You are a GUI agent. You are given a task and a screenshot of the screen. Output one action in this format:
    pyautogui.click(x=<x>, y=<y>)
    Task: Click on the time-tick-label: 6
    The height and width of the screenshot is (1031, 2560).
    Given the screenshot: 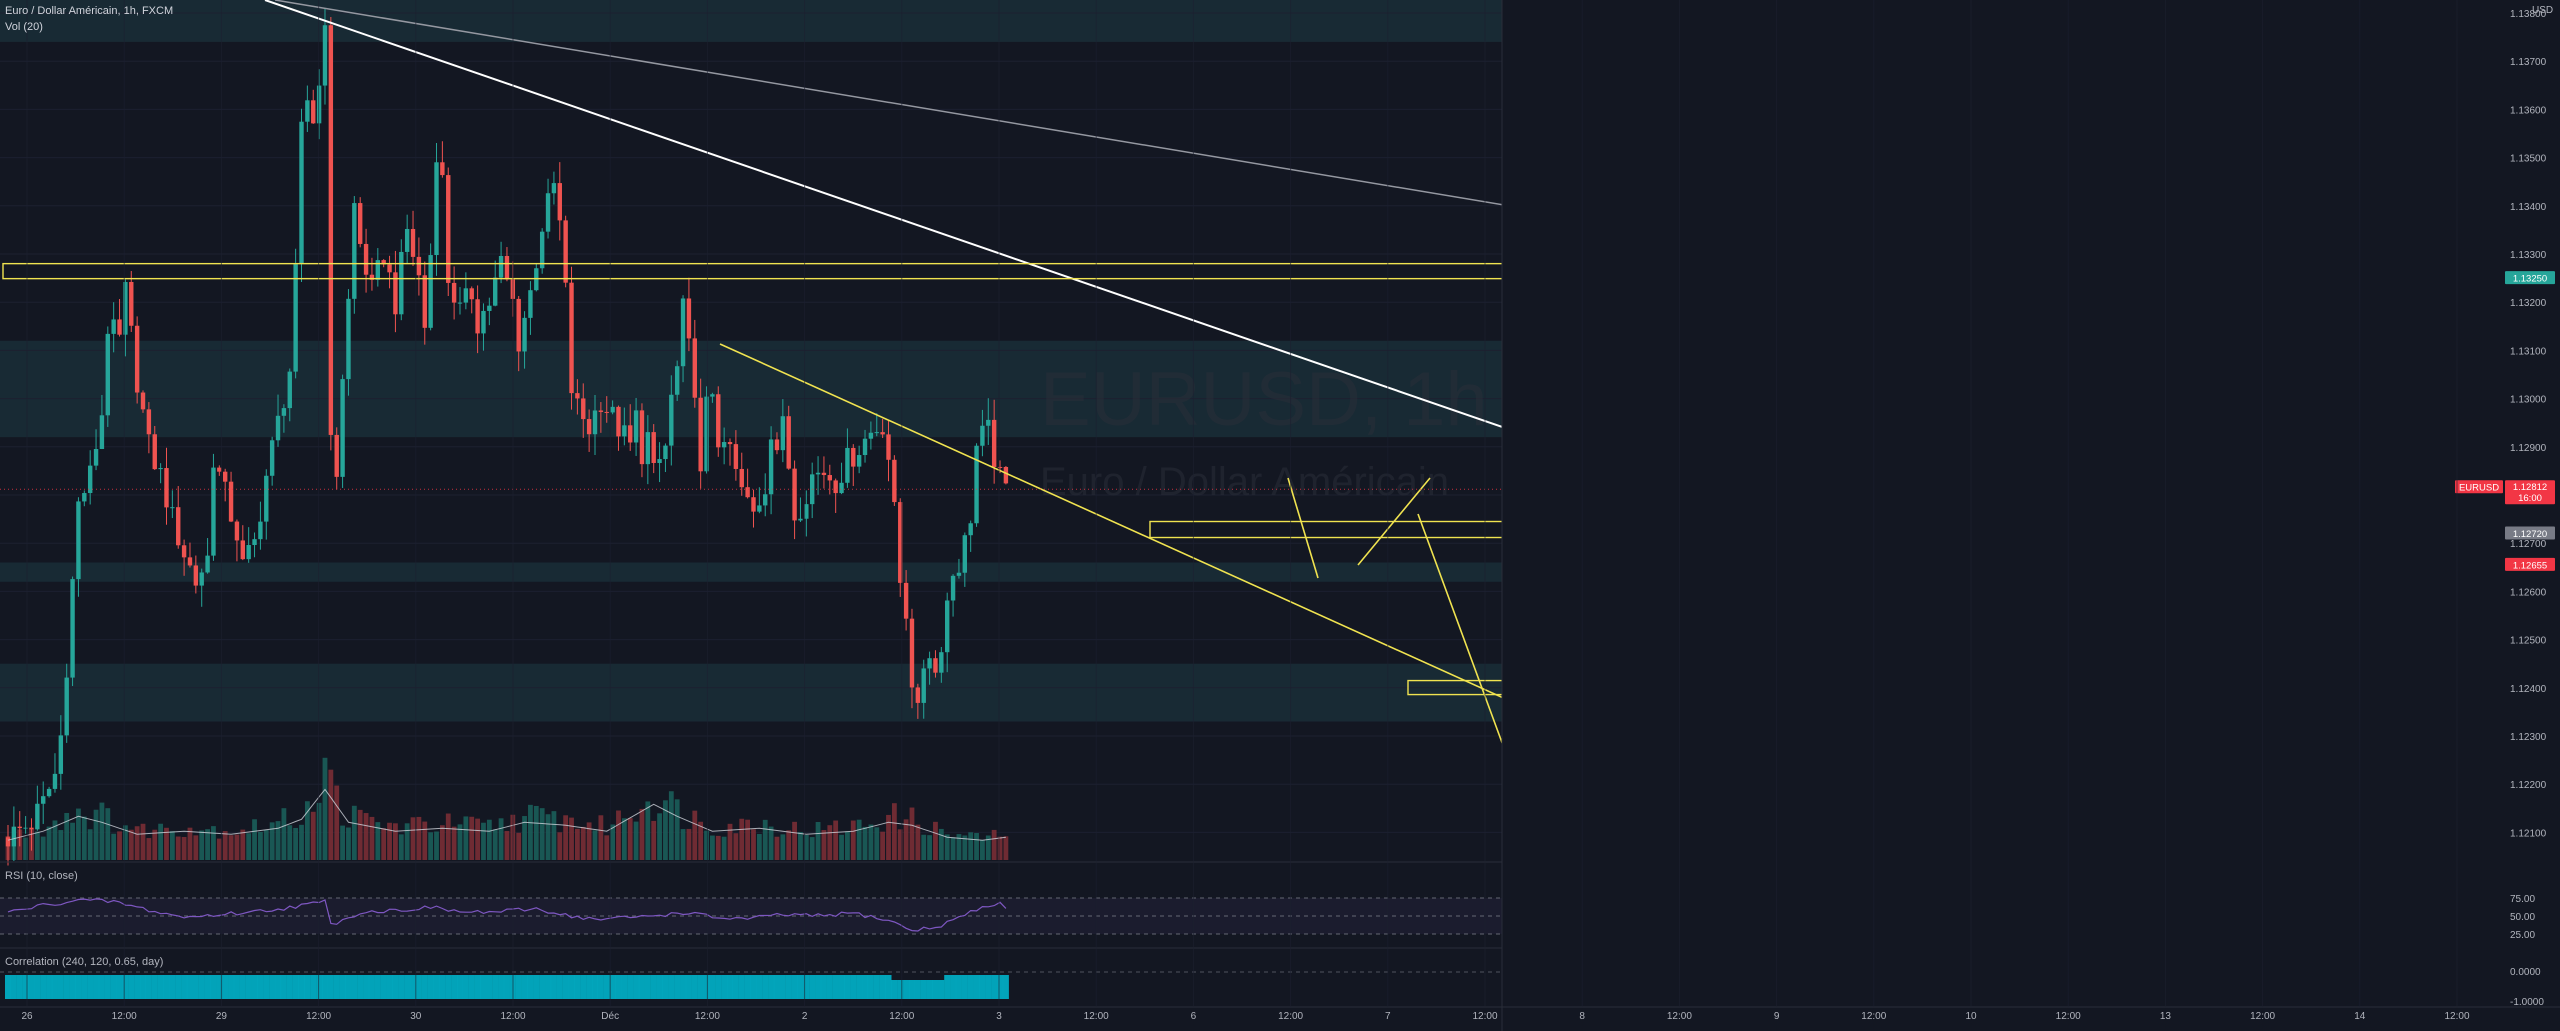 What is the action you would take?
    pyautogui.click(x=1194, y=1016)
    